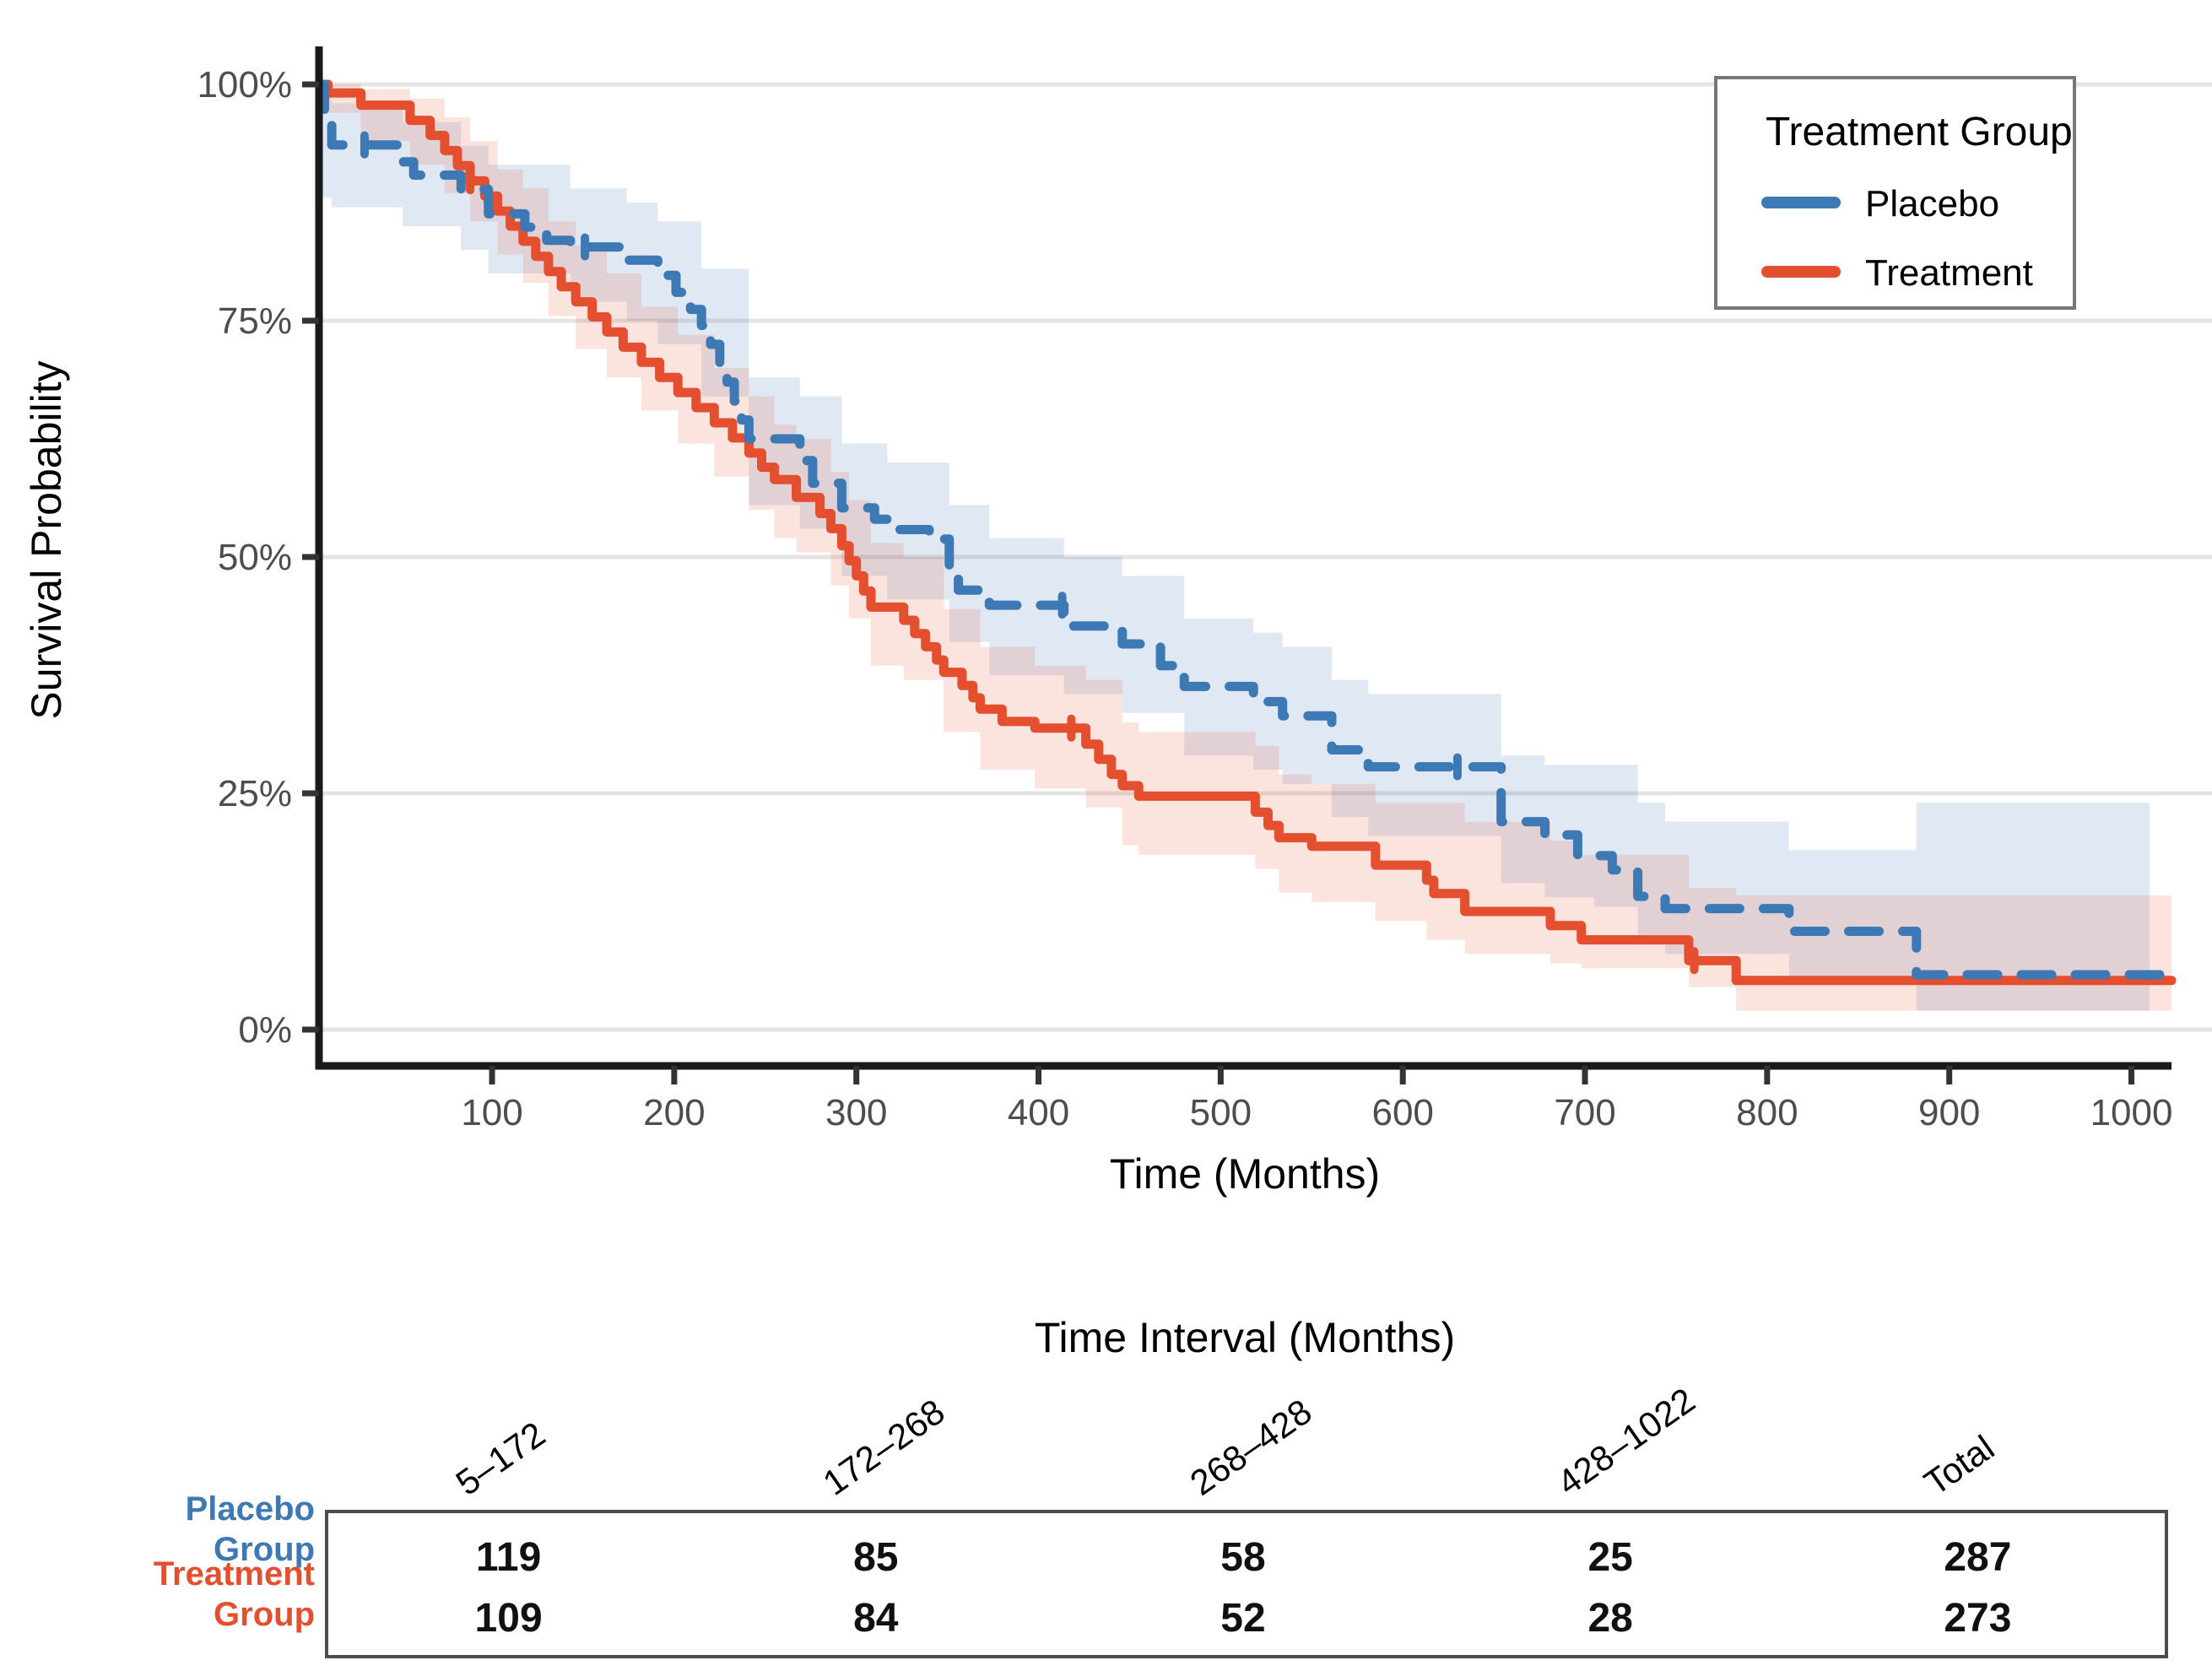 Image resolution: width=2212 pixels, height=1671 pixels. Describe the element at coordinates (1610, 1557) in the screenshot. I see `risk-count-placebo-group: 25` at that location.